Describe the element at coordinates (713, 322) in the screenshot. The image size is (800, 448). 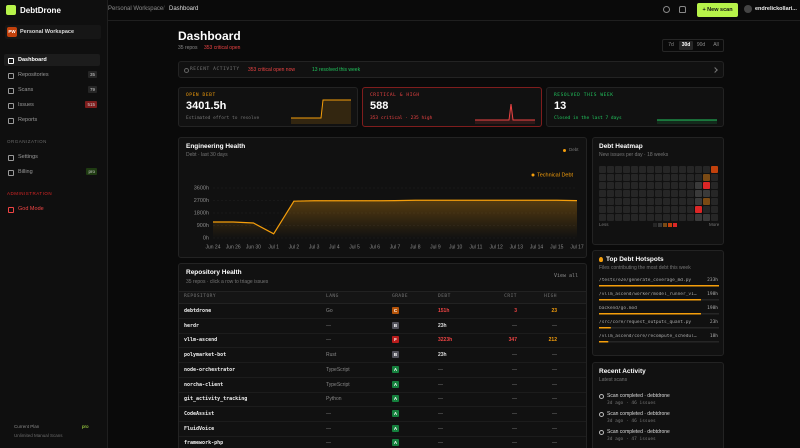
I see `hotspot-value: 23h` at that location.